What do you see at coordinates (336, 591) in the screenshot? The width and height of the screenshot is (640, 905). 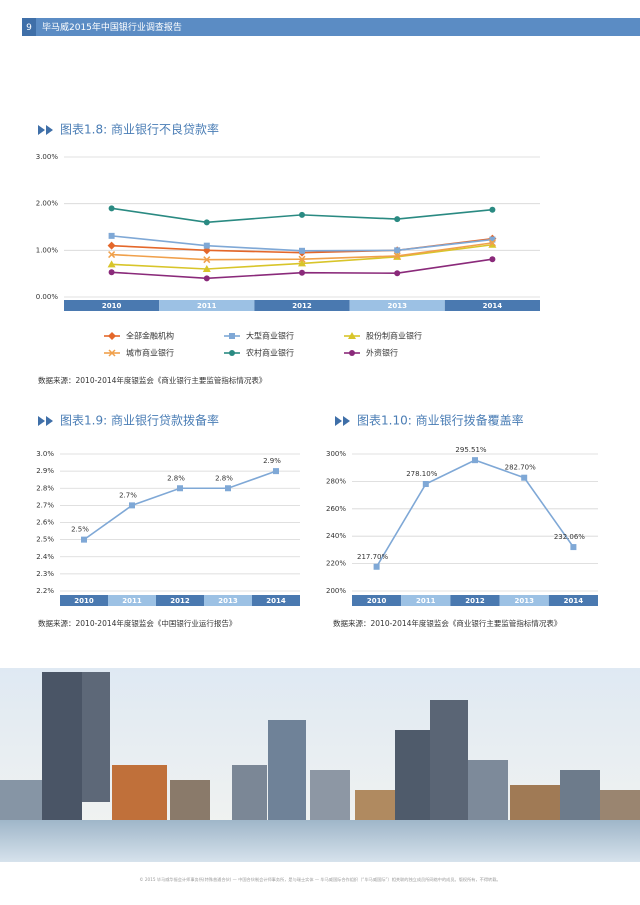 I see `y-tick-label: 200%` at bounding box center [336, 591].